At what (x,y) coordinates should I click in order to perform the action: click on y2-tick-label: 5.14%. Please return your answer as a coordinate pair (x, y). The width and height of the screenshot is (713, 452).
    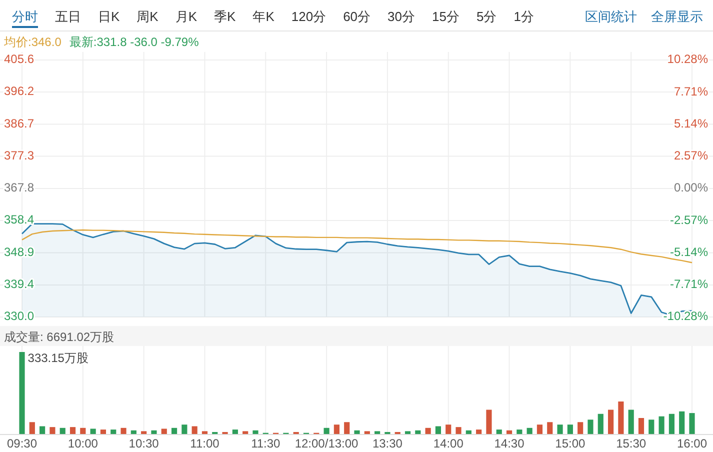
    Looking at the image, I should click on (691, 123).